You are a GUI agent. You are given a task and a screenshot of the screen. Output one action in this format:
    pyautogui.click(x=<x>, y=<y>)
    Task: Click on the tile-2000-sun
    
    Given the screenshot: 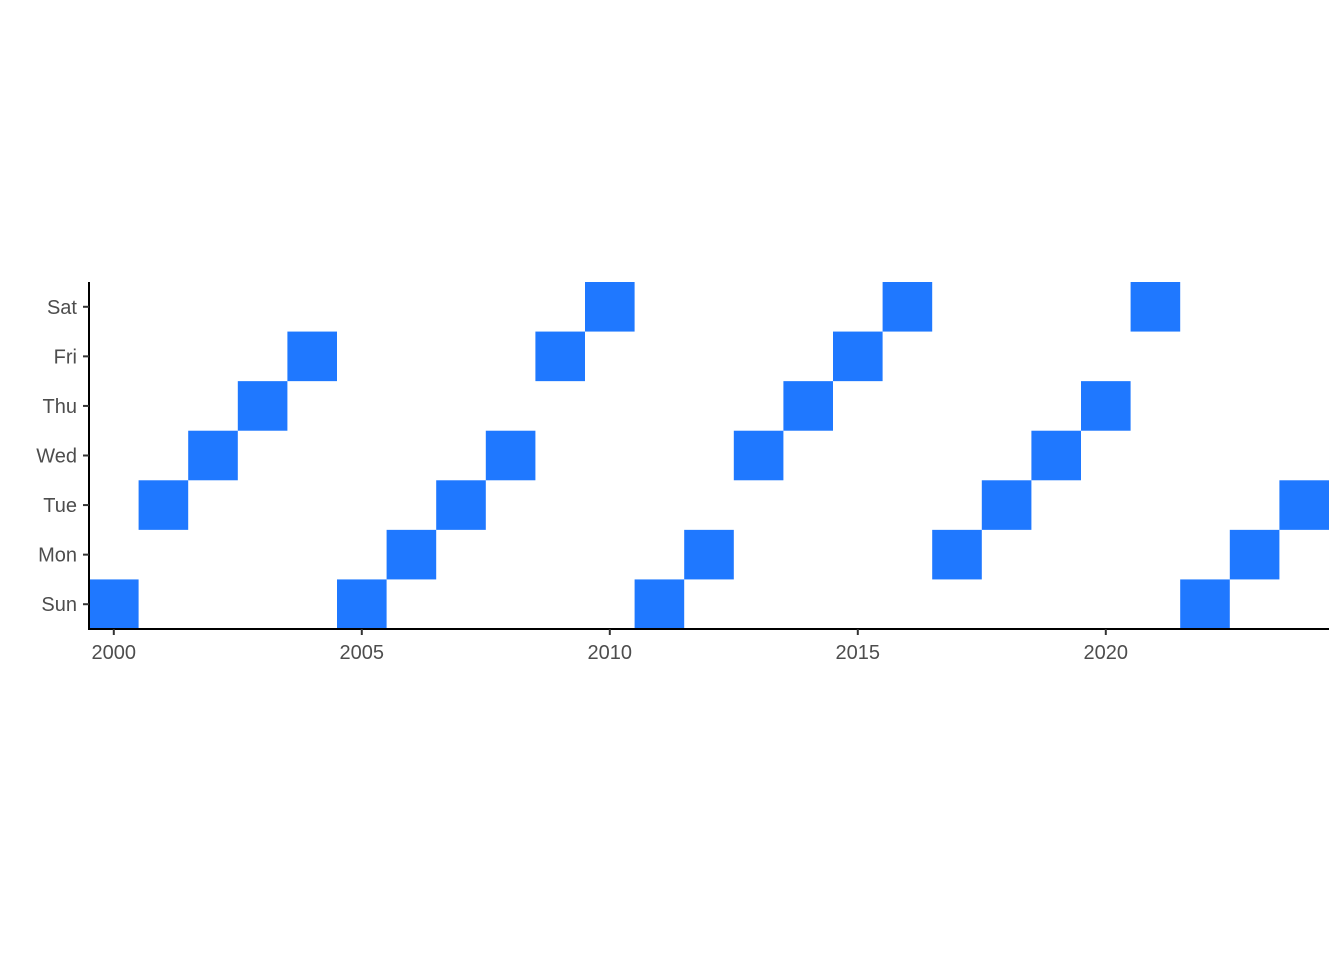 What is the action you would take?
    pyautogui.click(x=114, y=604)
    